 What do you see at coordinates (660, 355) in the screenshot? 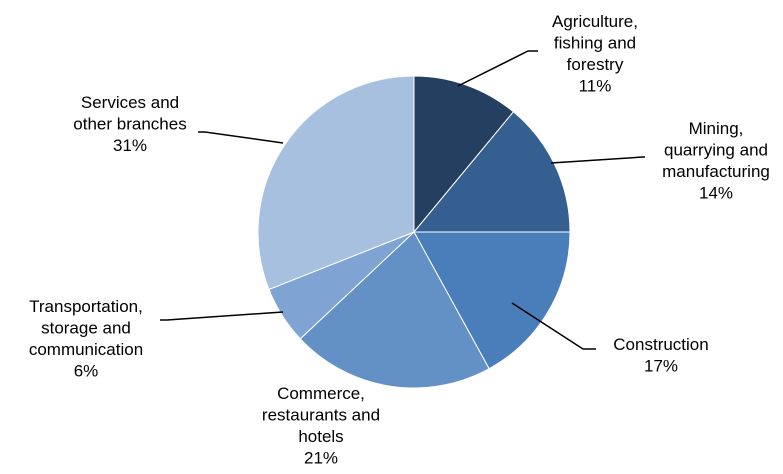
I see `slice-label-construction: Construction 17%` at bounding box center [660, 355].